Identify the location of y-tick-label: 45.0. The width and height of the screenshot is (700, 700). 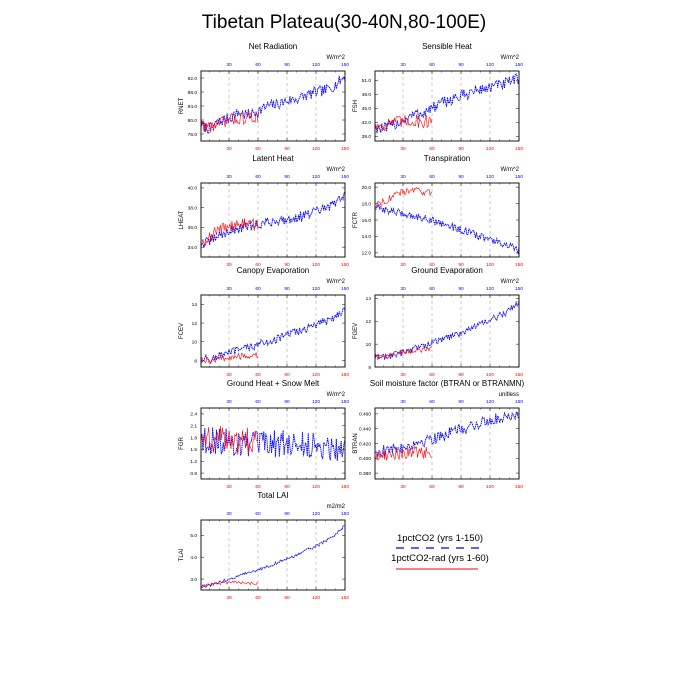
(367, 109).